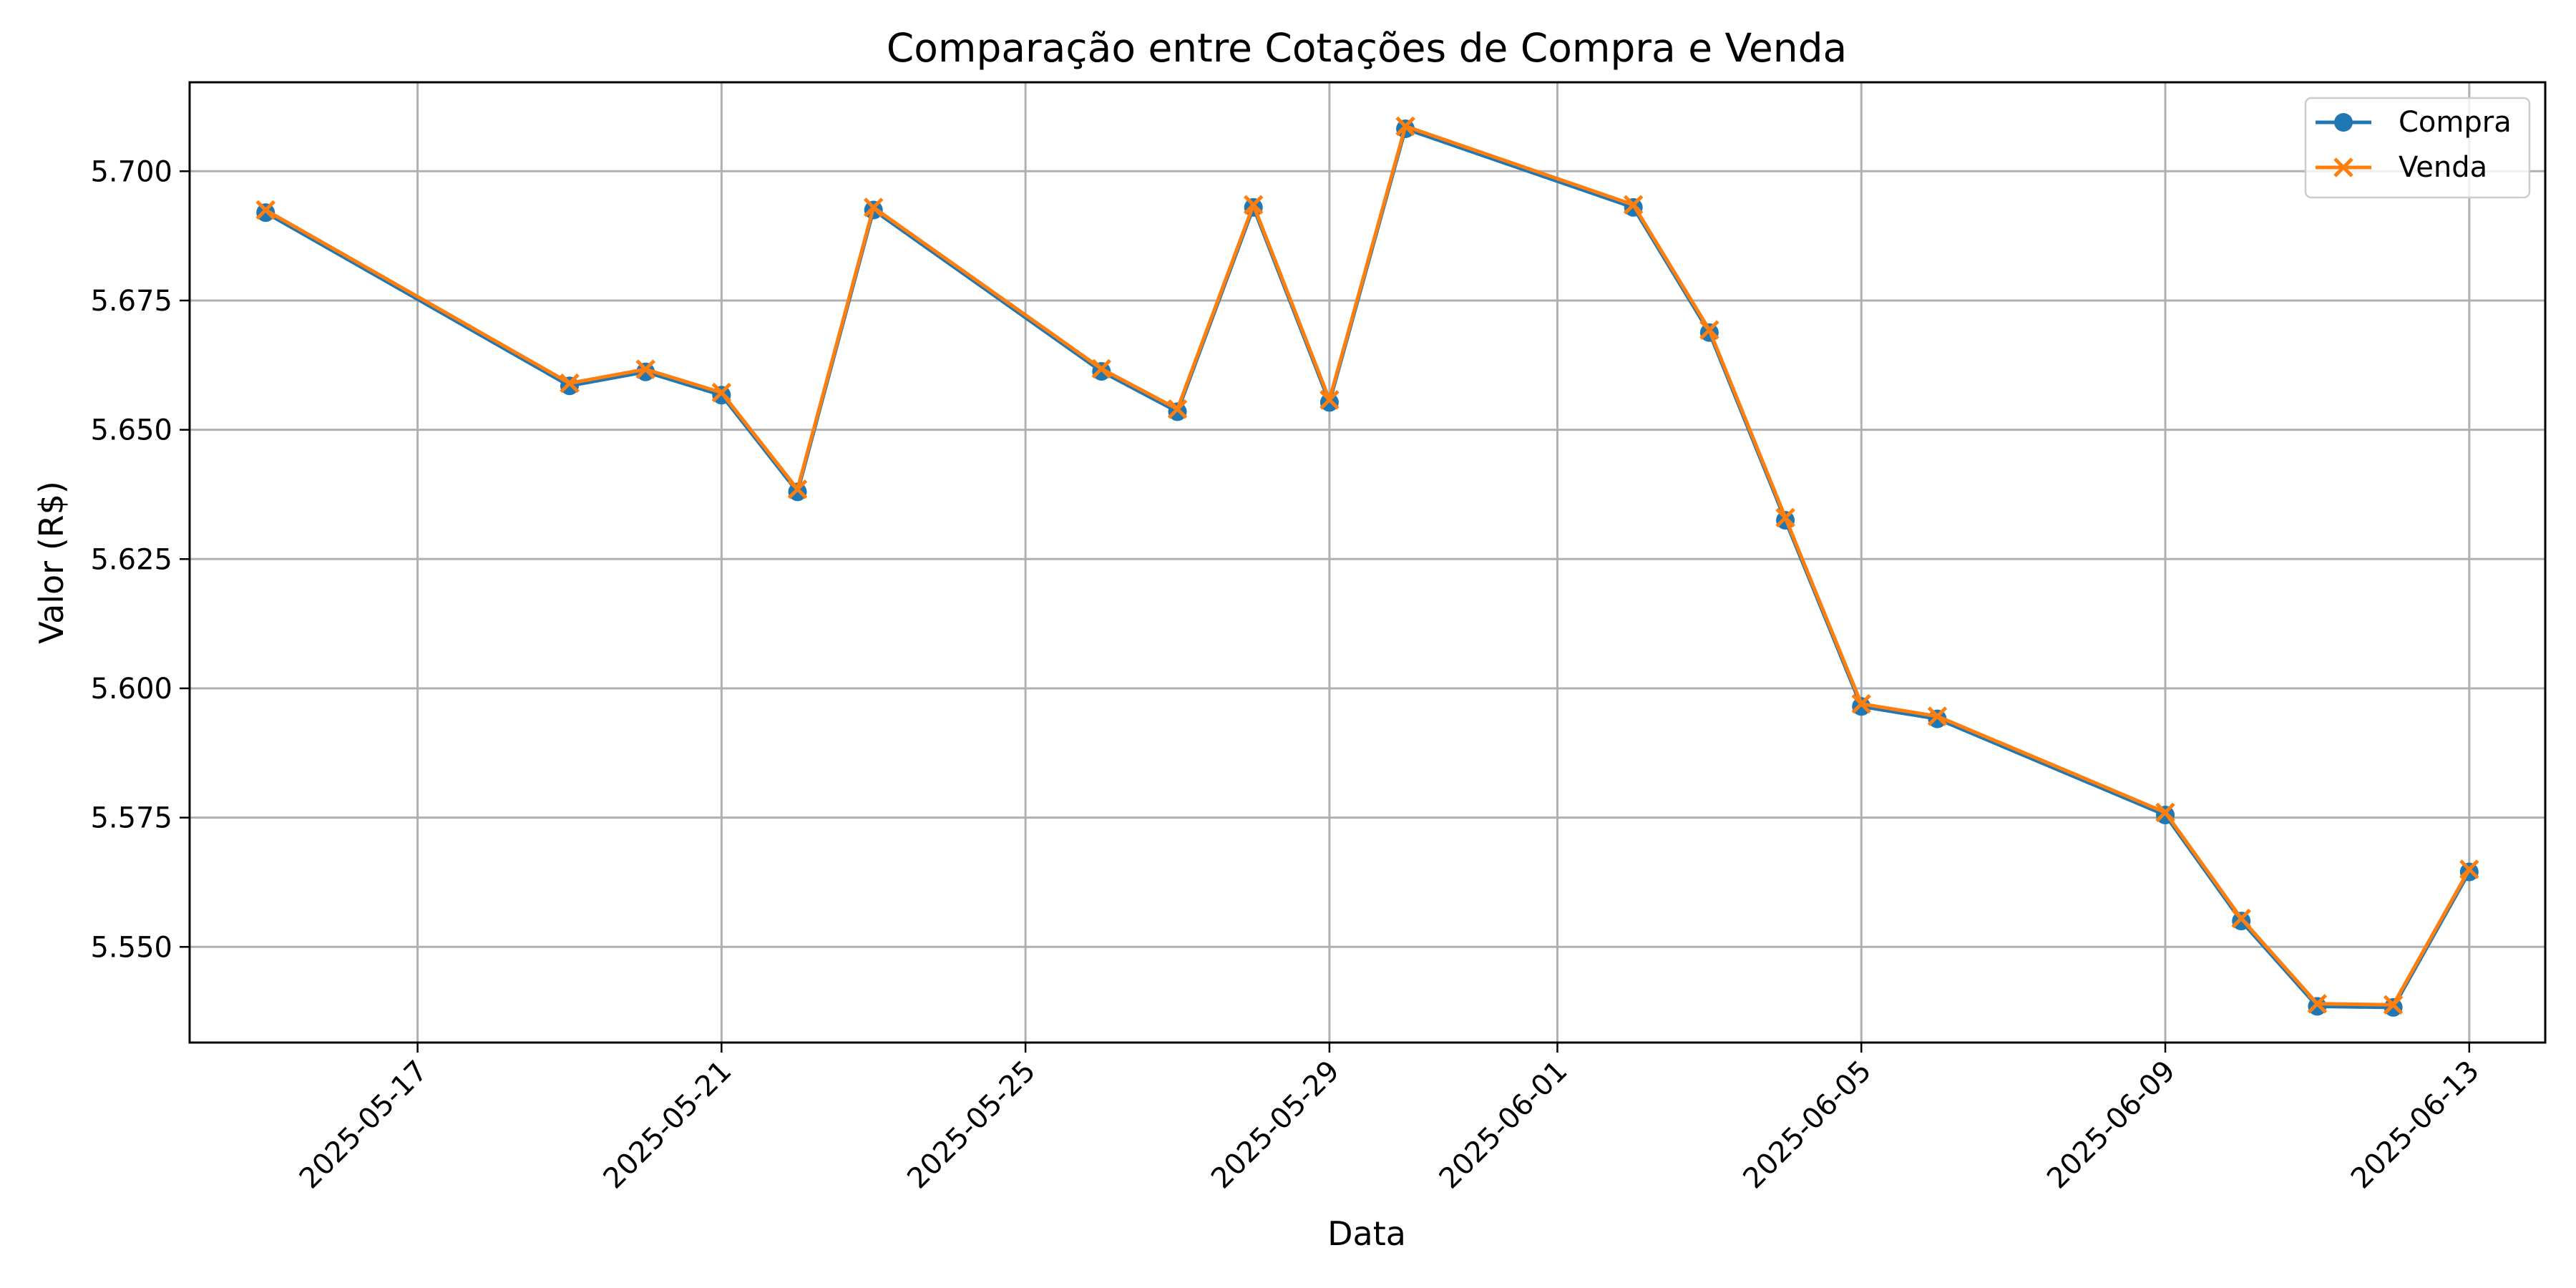  What do you see at coordinates (1807, 1125) in the screenshot?
I see `x-tick-label: 2025-06-05` at bounding box center [1807, 1125].